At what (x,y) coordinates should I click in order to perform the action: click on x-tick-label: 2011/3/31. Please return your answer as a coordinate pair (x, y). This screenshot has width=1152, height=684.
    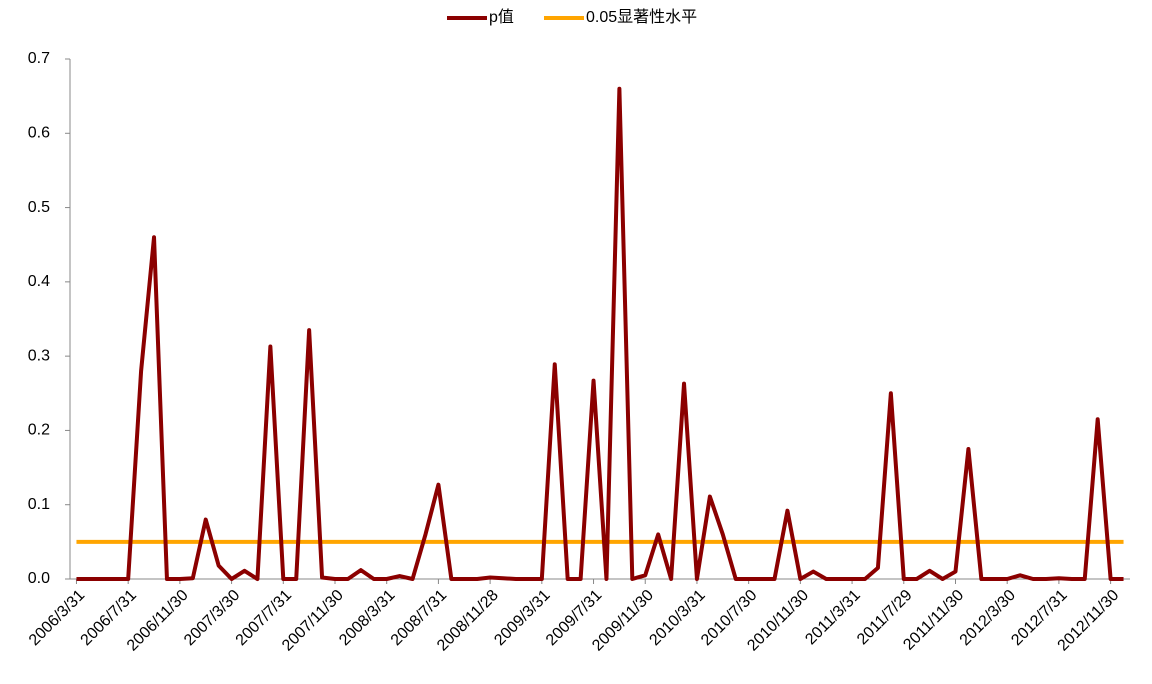
    Looking at the image, I should click on (833, 618).